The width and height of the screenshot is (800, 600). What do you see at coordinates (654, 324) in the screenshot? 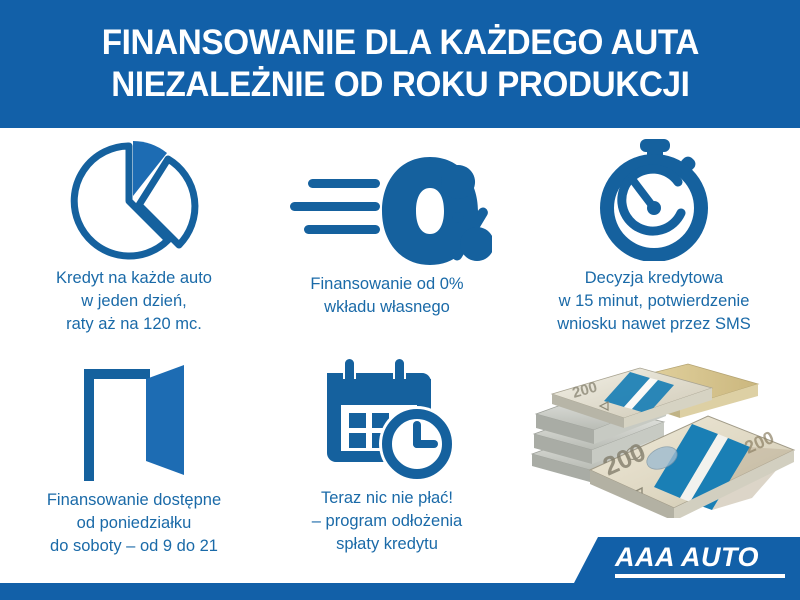
I see `caption-line: wniosku nawet przez SMS` at bounding box center [654, 324].